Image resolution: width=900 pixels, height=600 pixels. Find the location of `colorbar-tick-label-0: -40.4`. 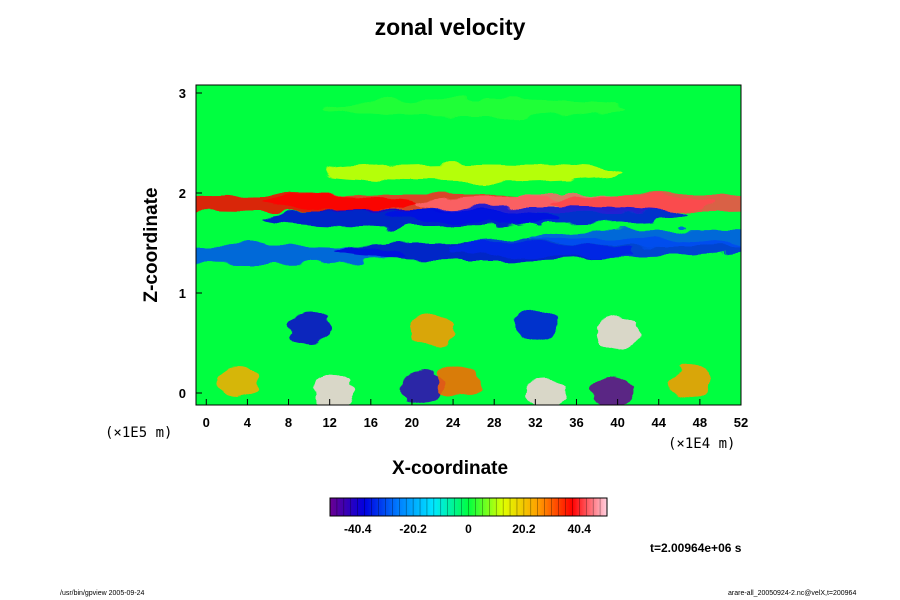

colorbar-tick-label-0: -40.4 is located at coordinates (358, 529).